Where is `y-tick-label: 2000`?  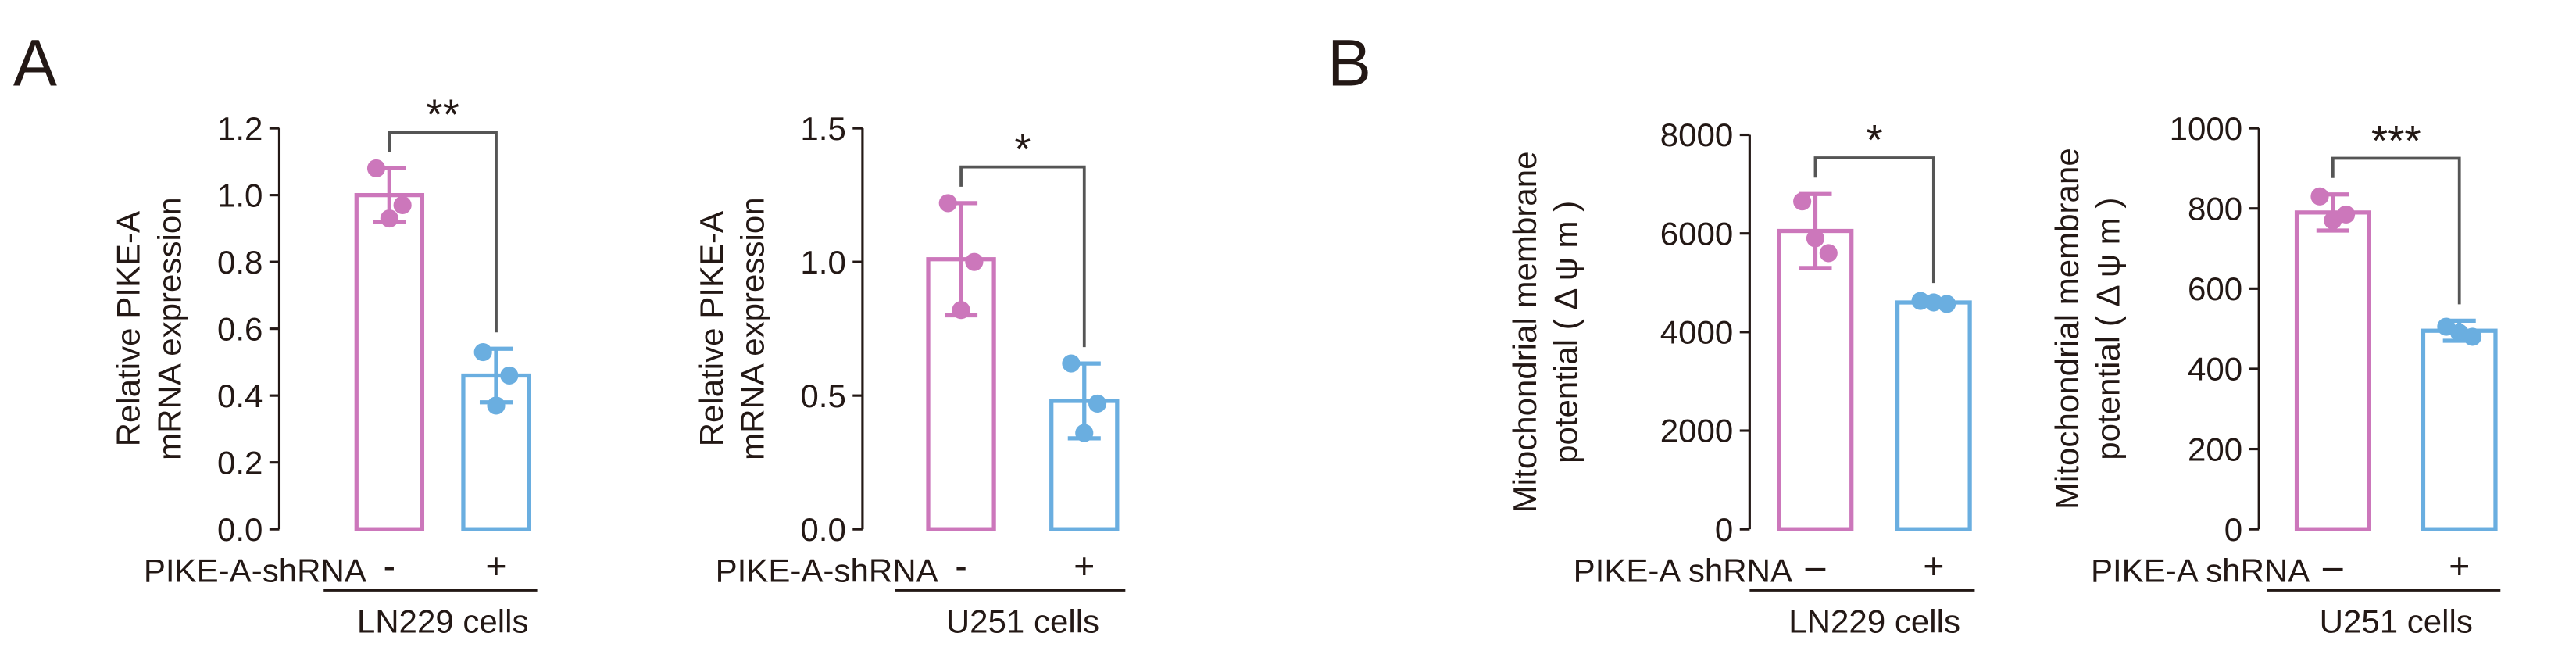
y-tick-label: 2000 is located at coordinates (1697, 431).